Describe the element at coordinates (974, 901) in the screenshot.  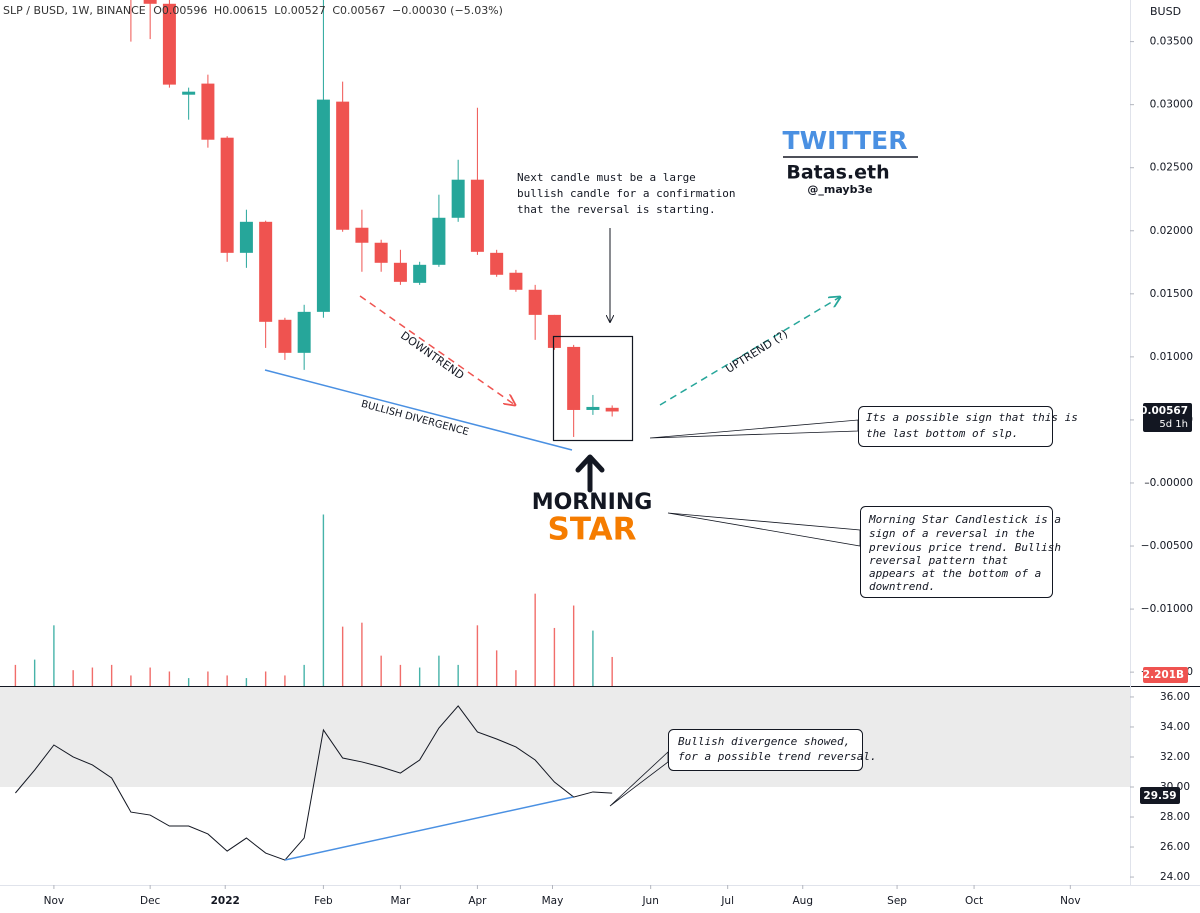
I see `x-tick-label: Oct` at that location.